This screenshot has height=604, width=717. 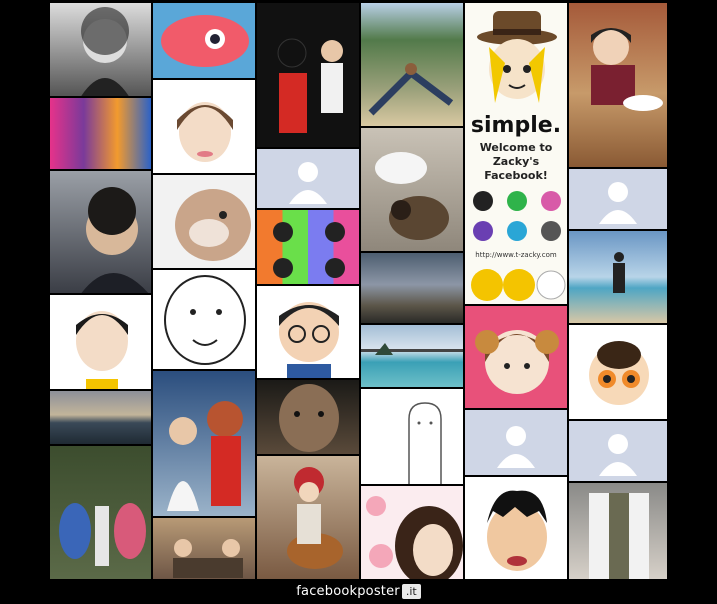 I want to click on photo-bridge-sea, so click(x=412, y=356).